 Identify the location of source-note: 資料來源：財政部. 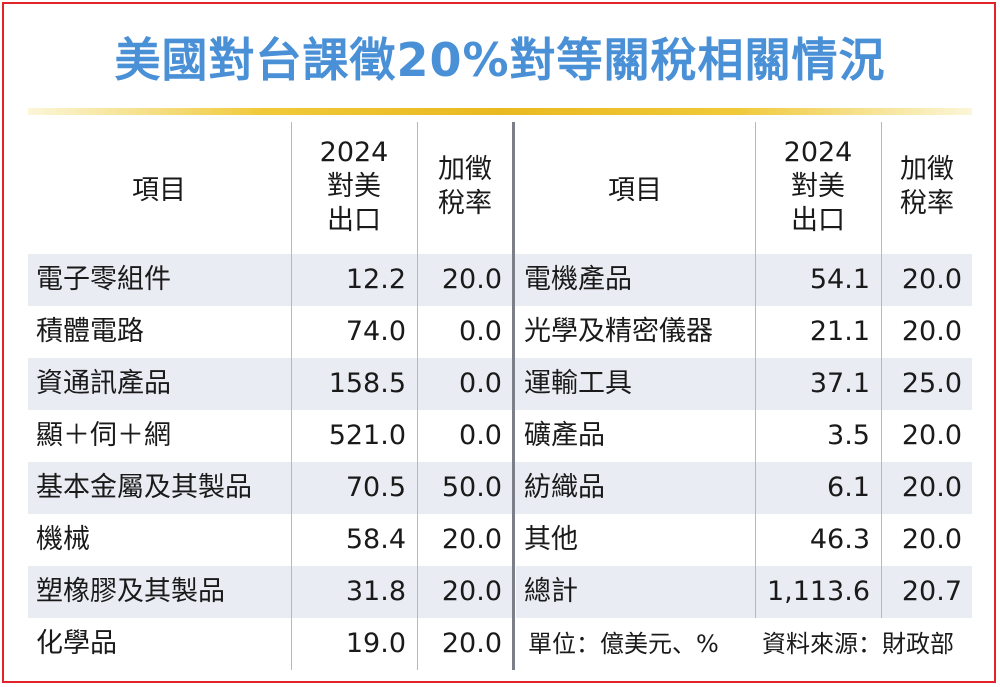
(858, 644).